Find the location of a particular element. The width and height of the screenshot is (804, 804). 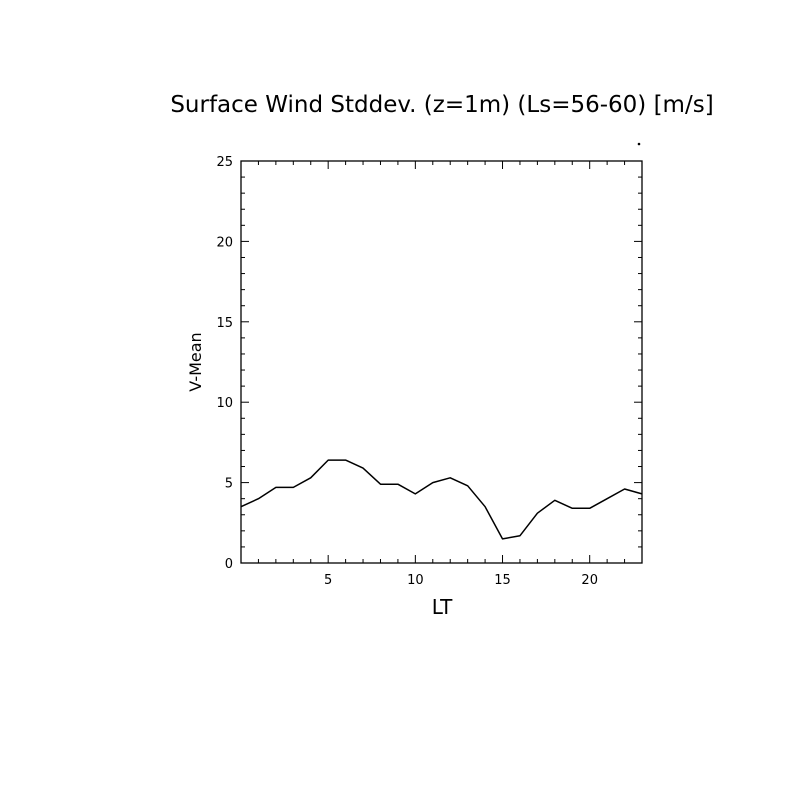

y-tick-label: 5 is located at coordinates (229, 484).